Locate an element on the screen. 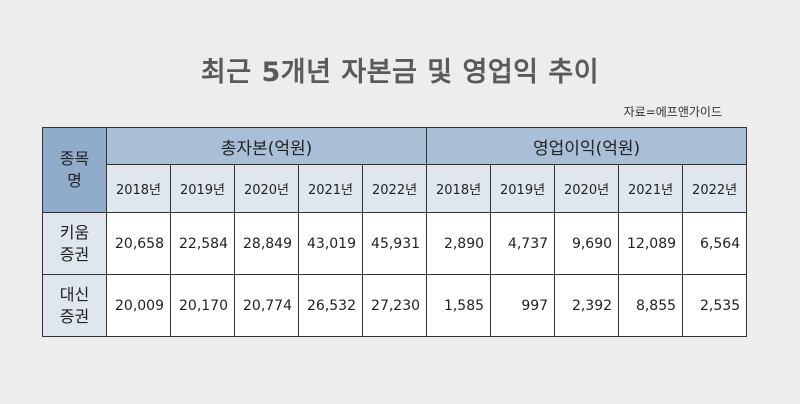 This screenshot has width=800, height=404. capital-cell: 20,009 is located at coordinates (138, 305).